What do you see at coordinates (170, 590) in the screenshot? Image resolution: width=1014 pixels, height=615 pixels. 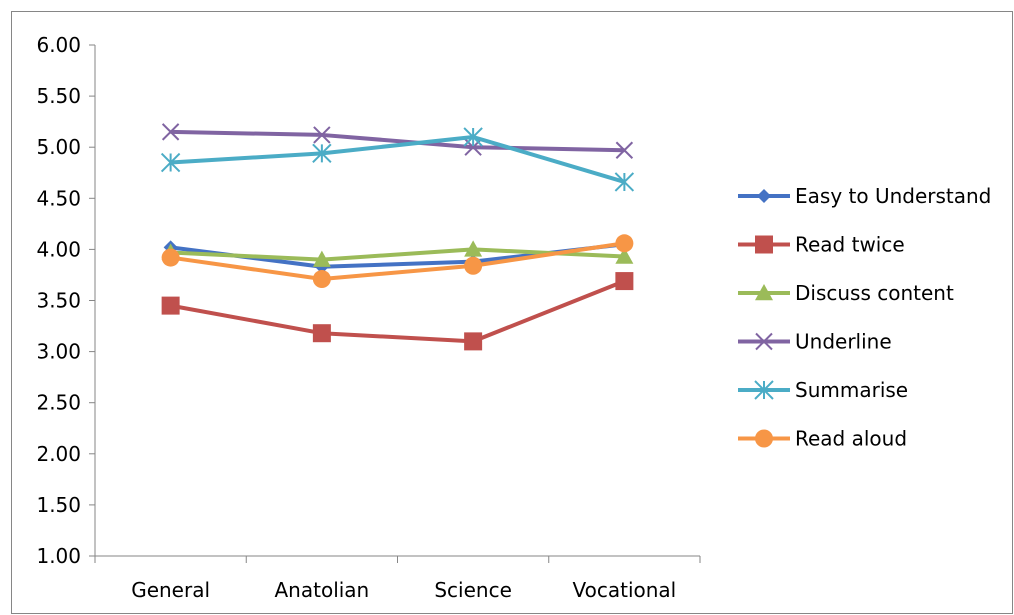 I see `x-category-label: General` at bounding box center [170, 590].